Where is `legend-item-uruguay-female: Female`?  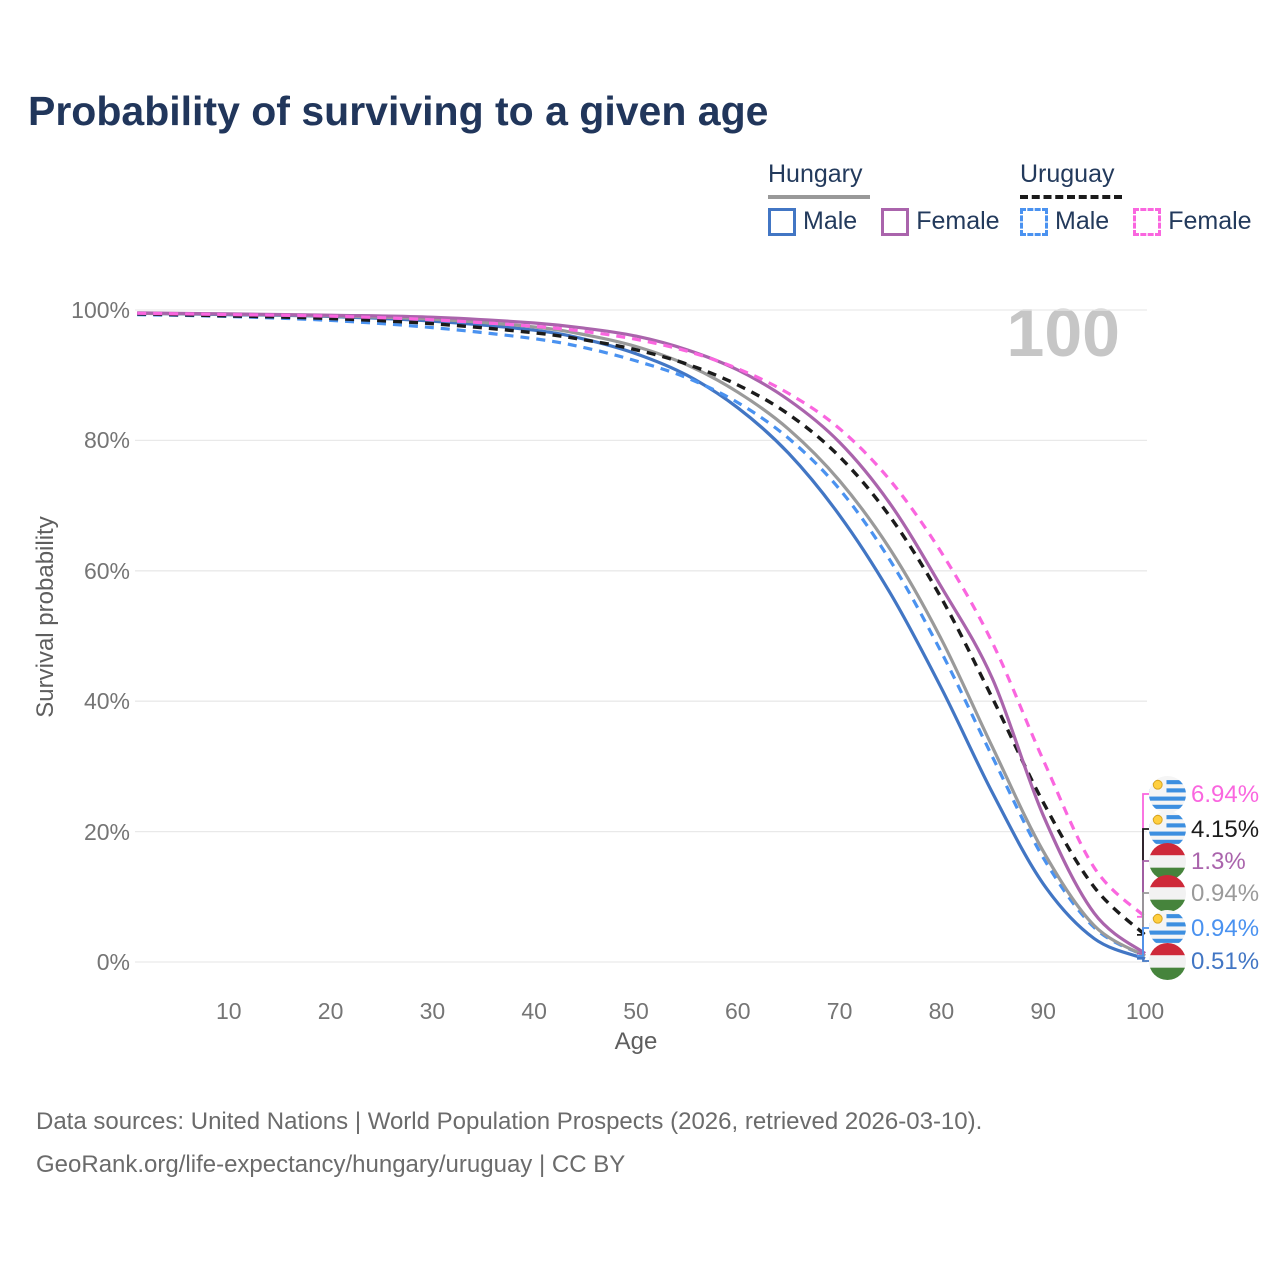 legend-item-uruguay-female: Female is located at coordinates (1192, 221).